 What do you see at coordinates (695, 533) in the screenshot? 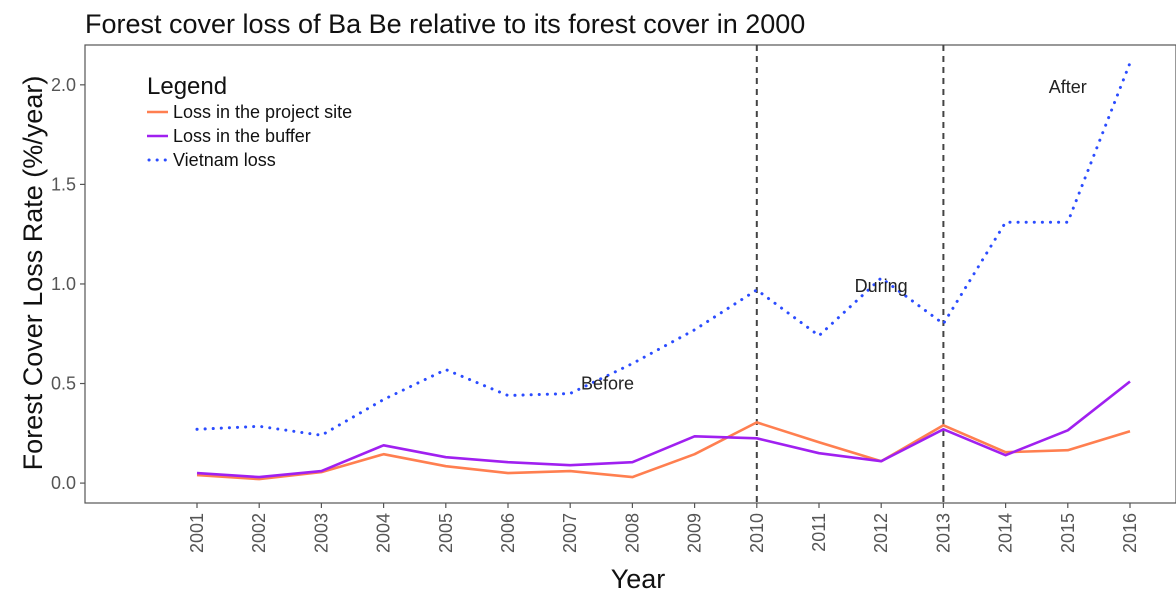
I see `x-tick-label: 2009` at bounding box center [695, 533].